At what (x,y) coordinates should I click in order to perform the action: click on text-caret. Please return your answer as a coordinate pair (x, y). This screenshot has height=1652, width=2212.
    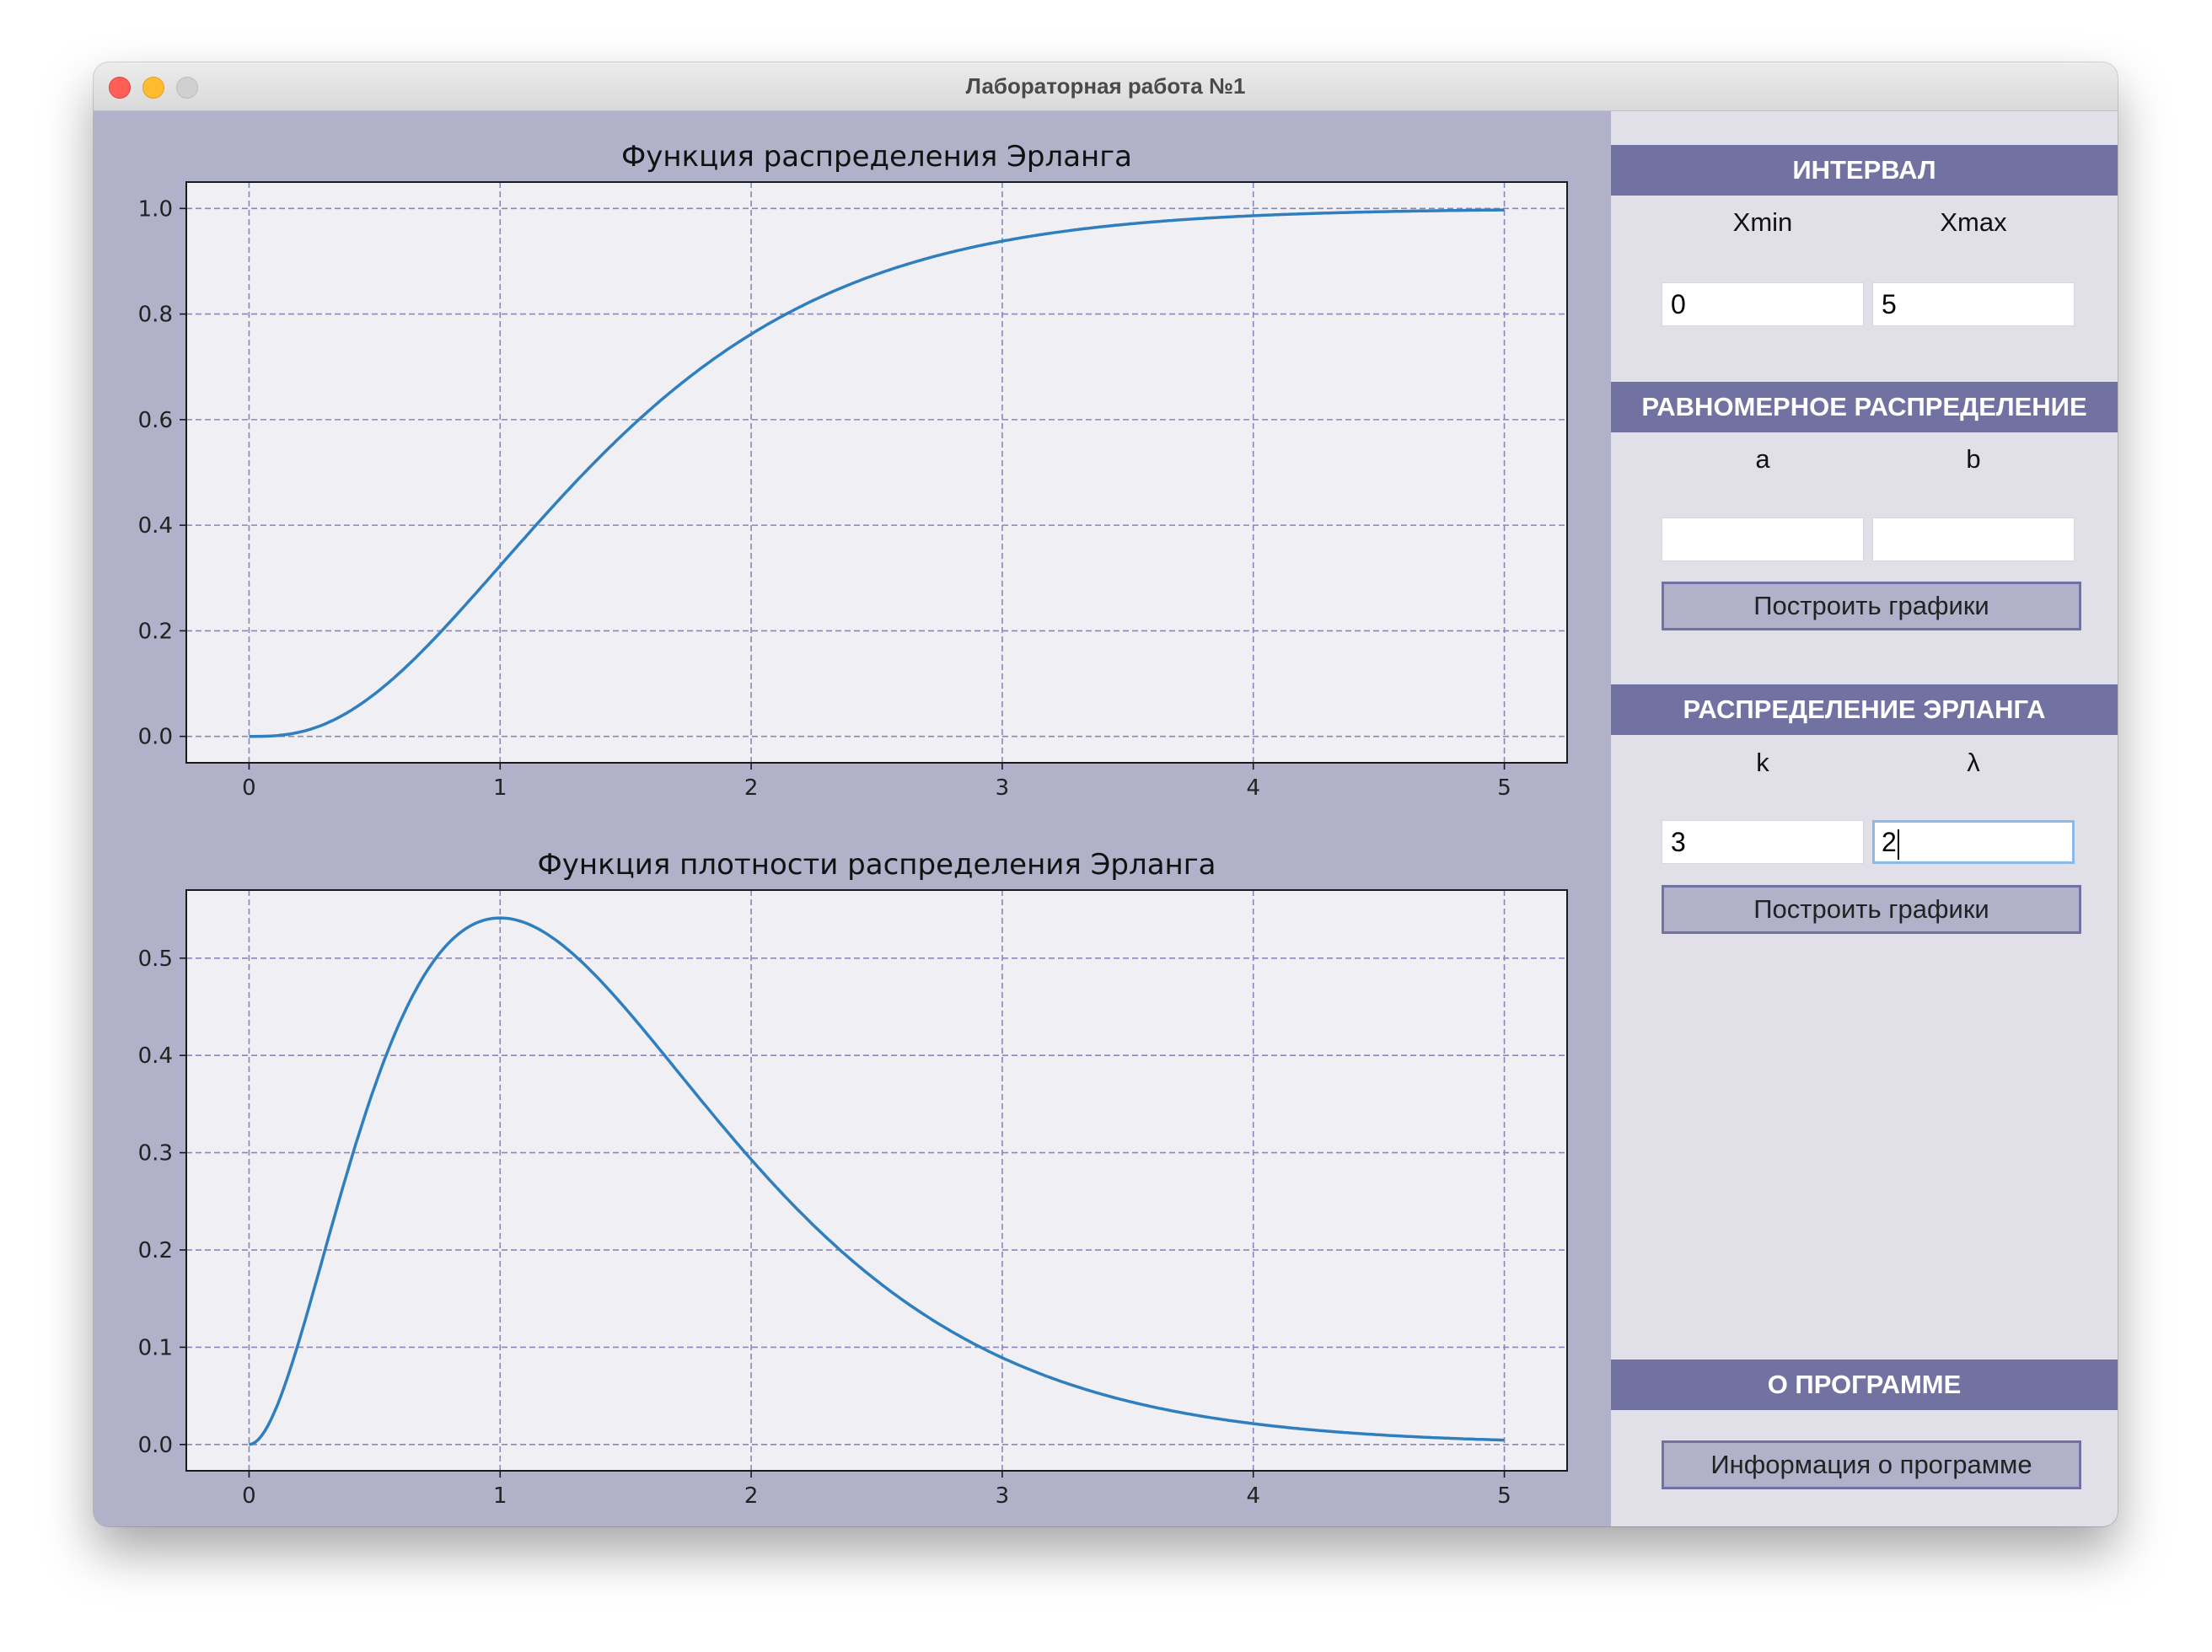
    Looking at the image, I should click on (1898, 844).